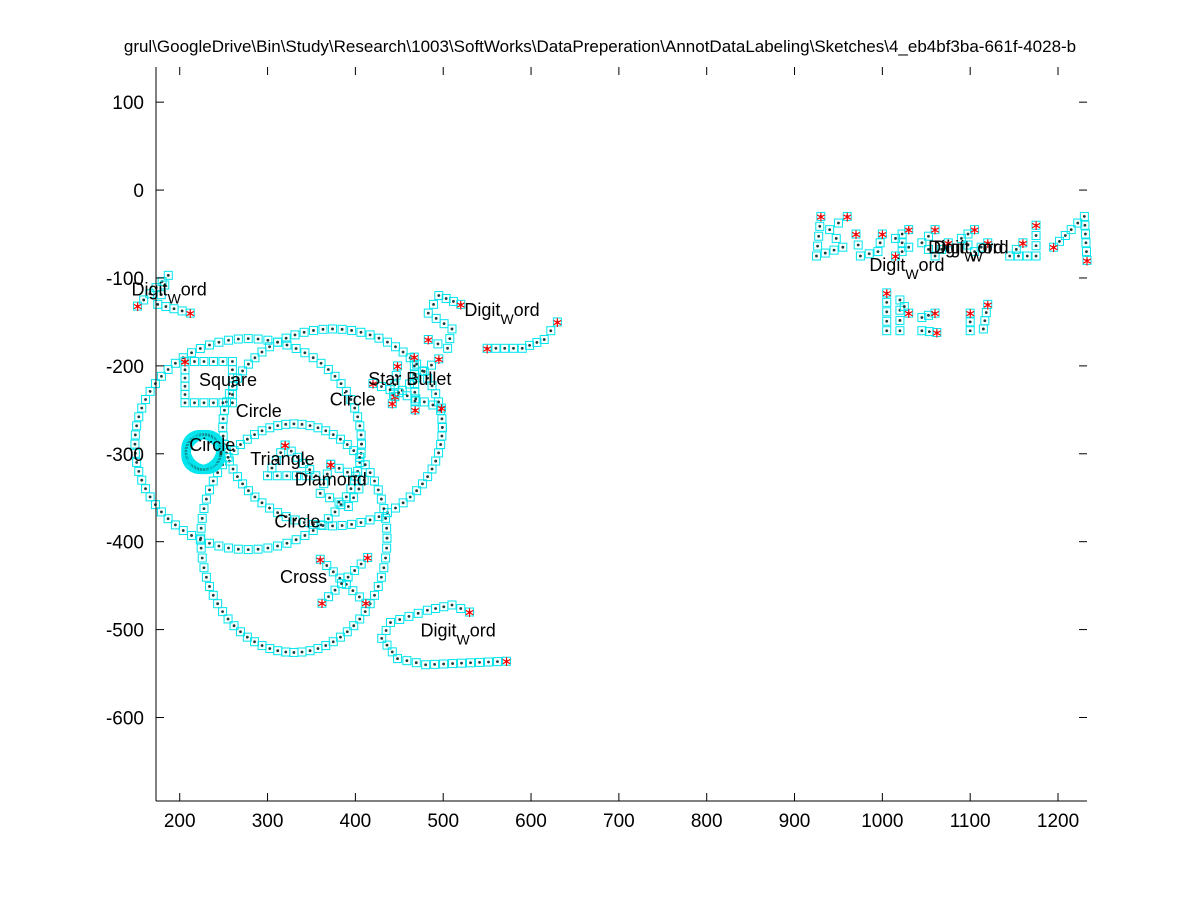 This screenshot has width=1201, height=901. What do you see at coordinates (203, 452) in the screenshot?
I see `stroke-series` at bounding box center [203, 452].